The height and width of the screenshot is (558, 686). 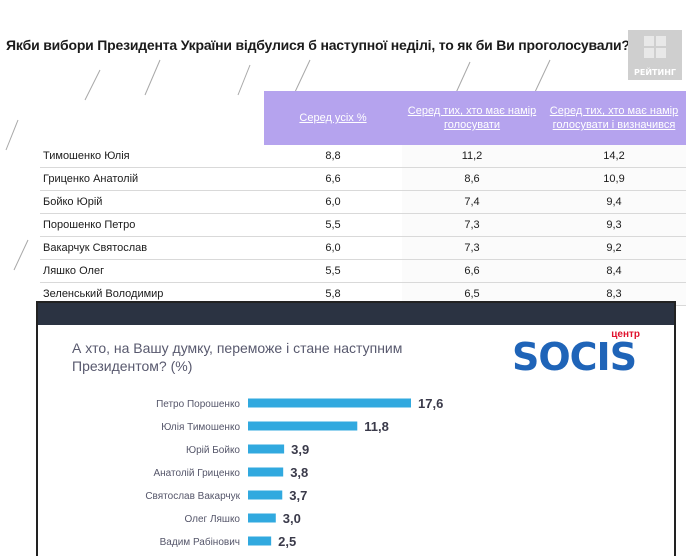 What do you see at coordinates (200, 427) in the screenshot?
I see `category-label: Юлія Тимошенко` at bounding box center [200, 427].